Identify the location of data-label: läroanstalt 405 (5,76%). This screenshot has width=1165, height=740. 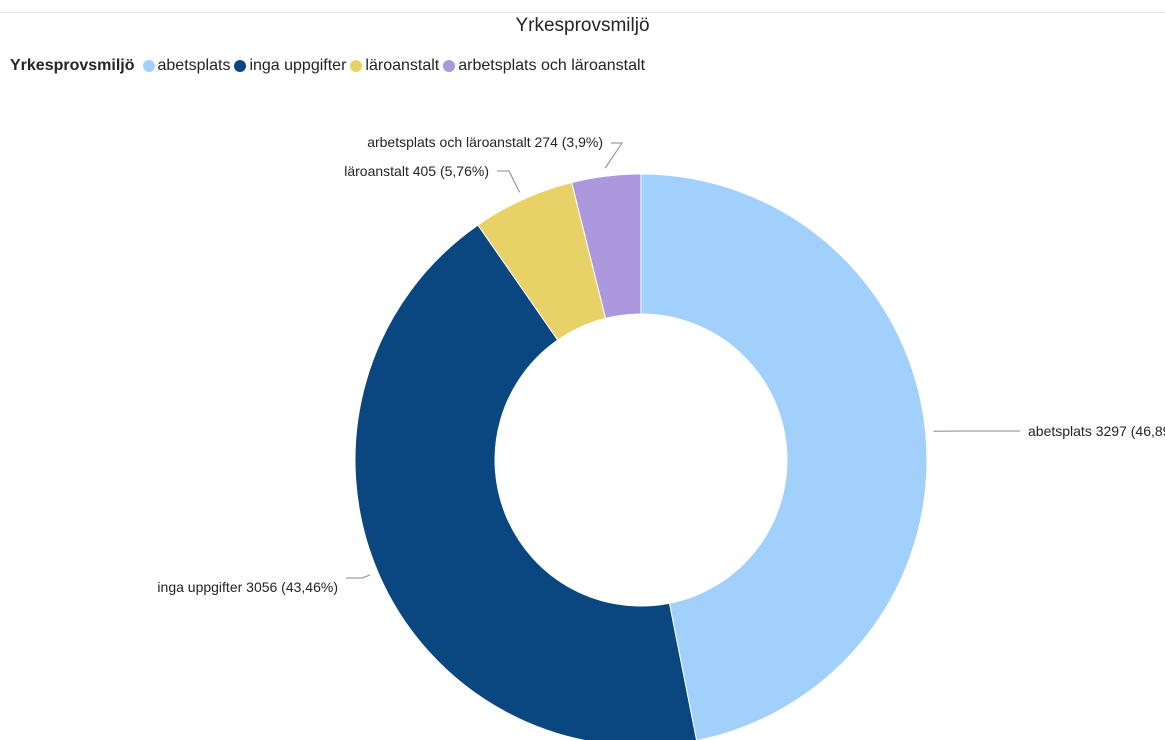
(416, 171).